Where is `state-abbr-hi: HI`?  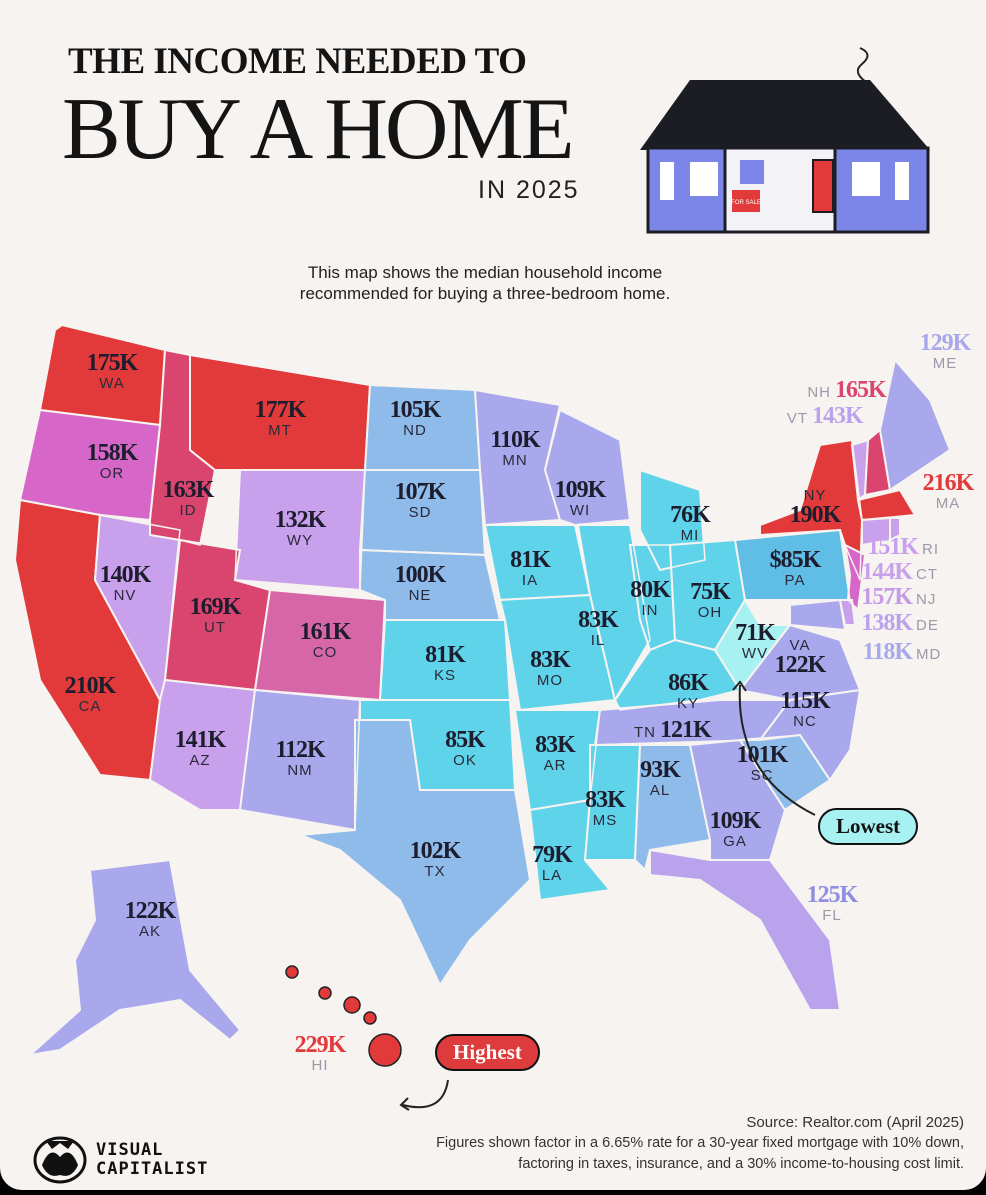
state-abbr-hi: HI is located at coordinates (320, 1065).